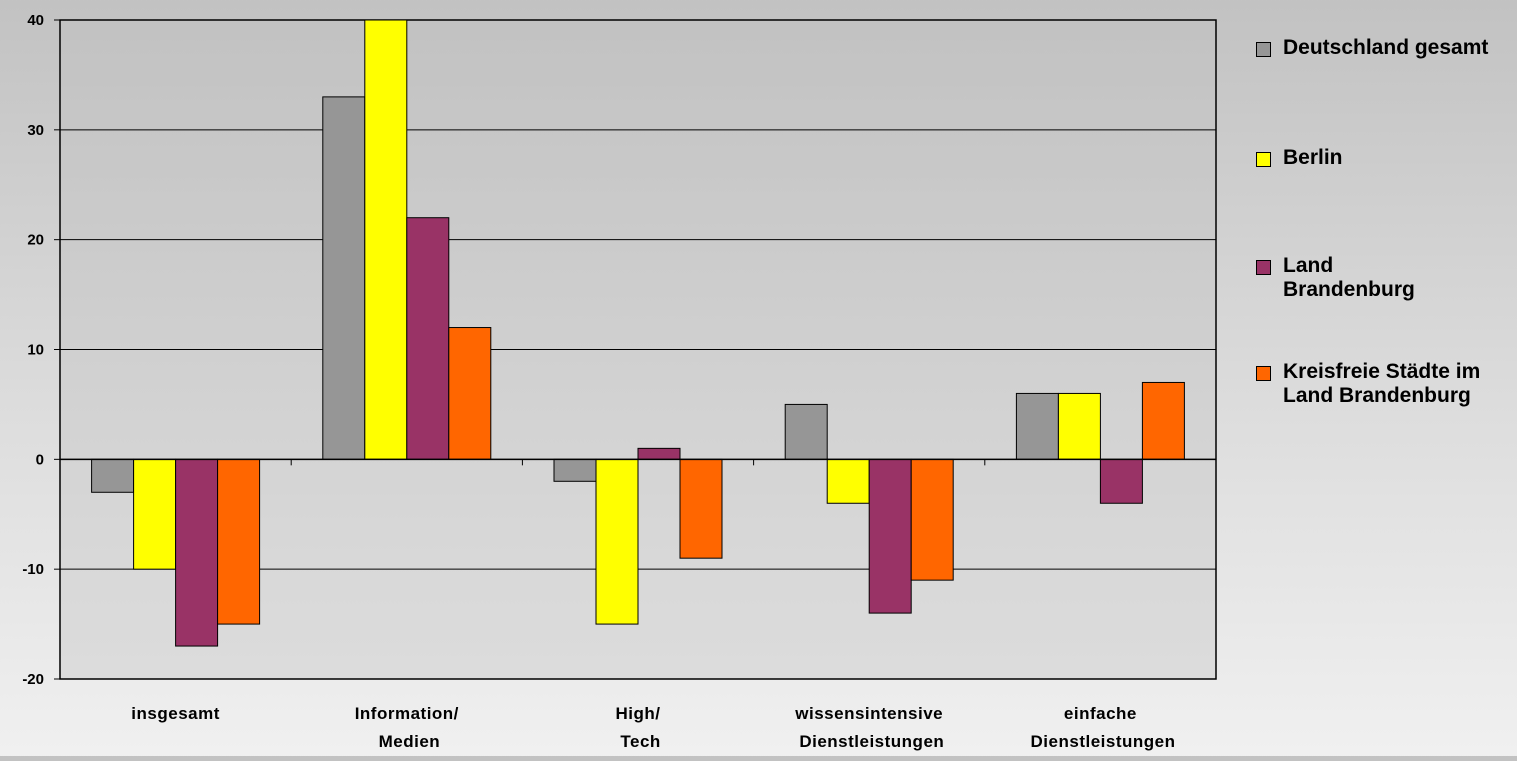  Describe the element at coordinates (33, 679) in the screenshot. I see `y-tick-label: -20` at that location.